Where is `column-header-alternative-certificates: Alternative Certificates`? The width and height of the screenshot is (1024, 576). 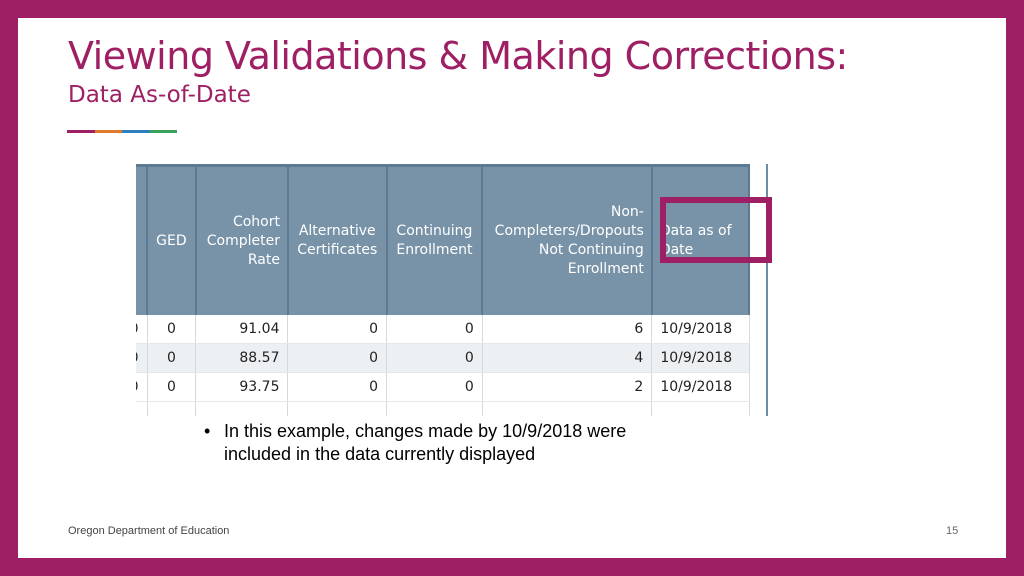
column-header-alternative-certificates: Alternative Certificates is located at coordinates (337, 239).